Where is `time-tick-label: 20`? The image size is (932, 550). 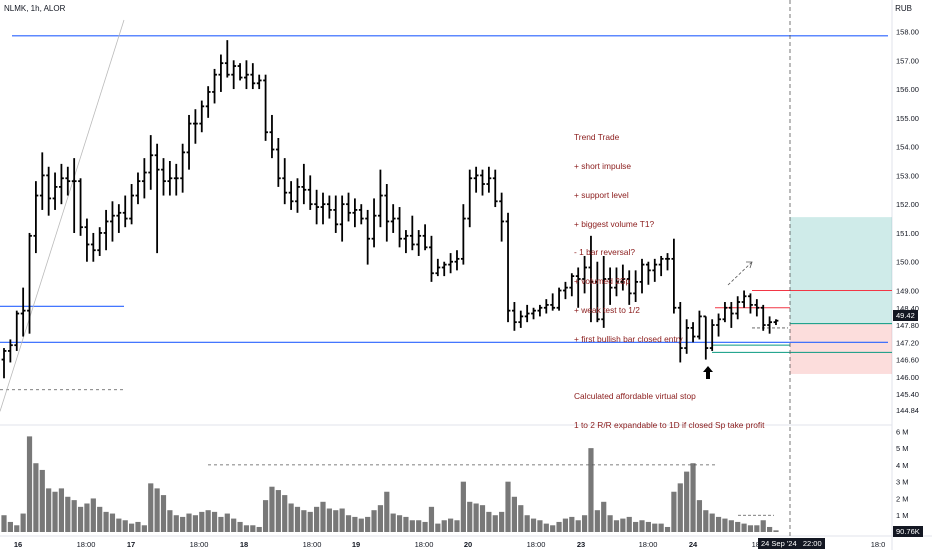
time-tick-label: 20 is located at coordinates (468, 544).